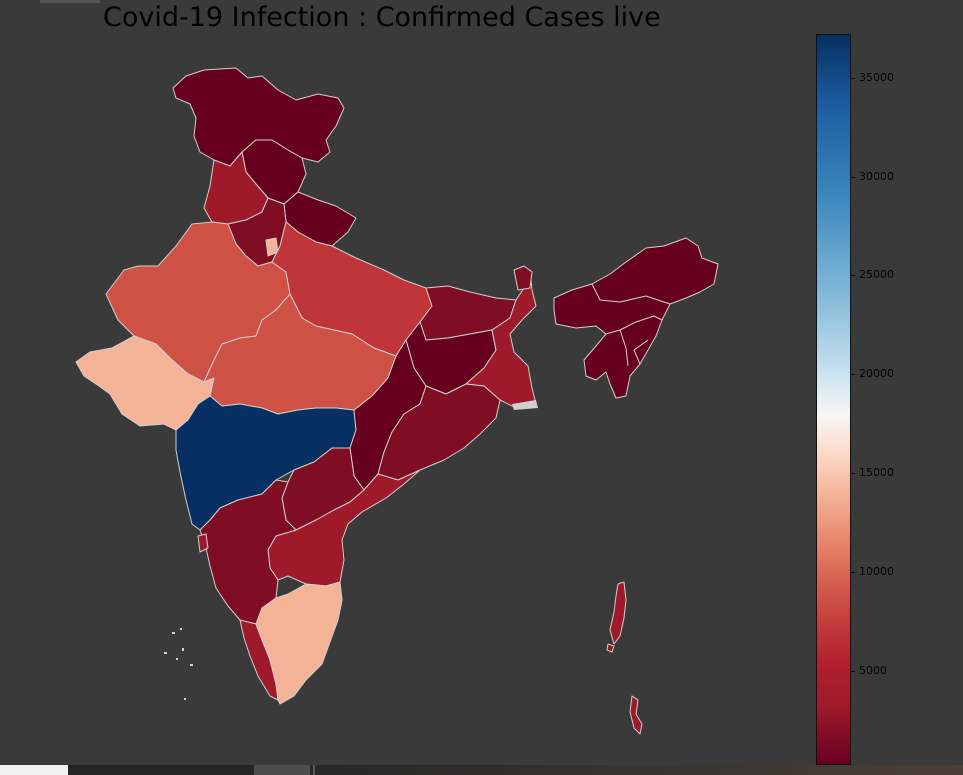 The height and width of the screenshot is (775, 963). Describe the element at coordinates (876, 472) in the screenshot. I see `colorbar-tick-label: 15000` at that location.